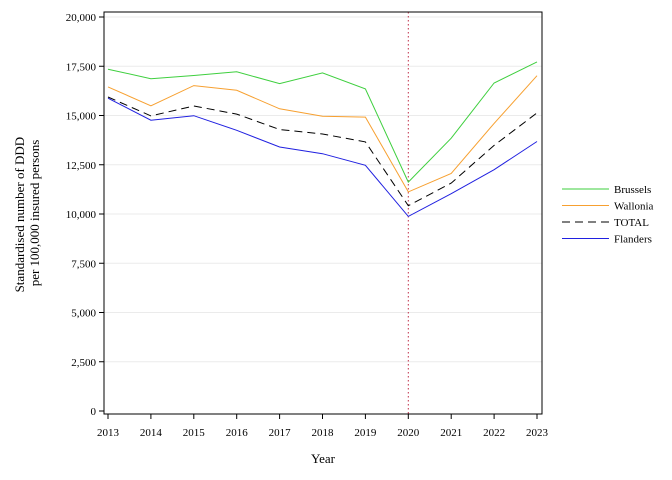  I want to click on y-tick-label: 12,500, so click(81, 166).